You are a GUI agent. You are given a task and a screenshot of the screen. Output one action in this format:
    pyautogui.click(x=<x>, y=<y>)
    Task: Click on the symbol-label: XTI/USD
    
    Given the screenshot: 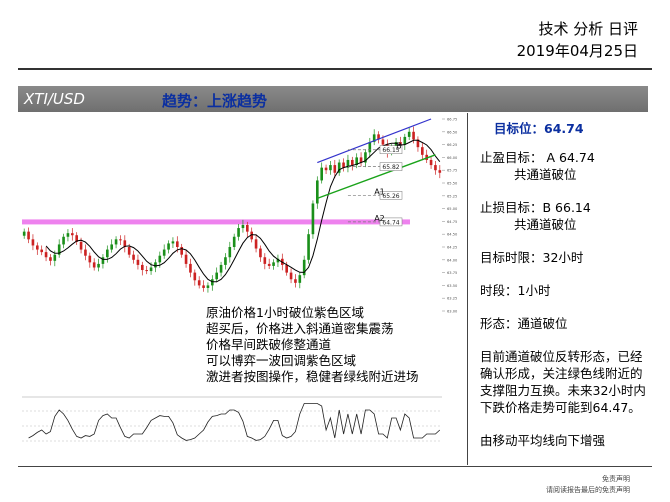 What is the action you would take?
    pyautogui.click(x=54, y=99)
    